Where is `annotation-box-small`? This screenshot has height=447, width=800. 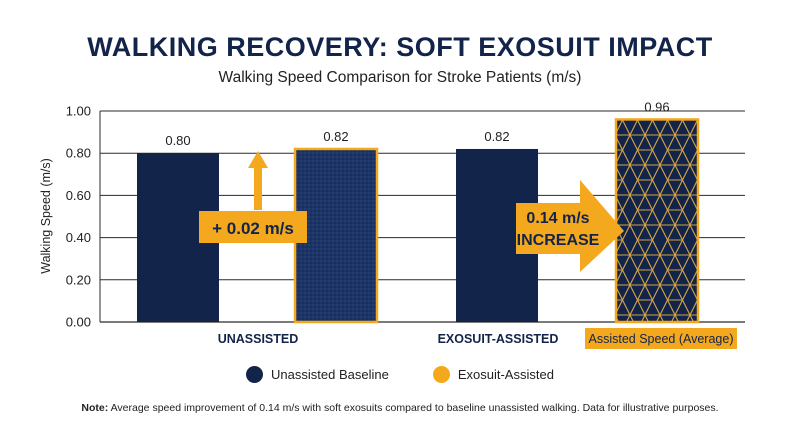
annotation-box-small is located at coordinates (253, 227).